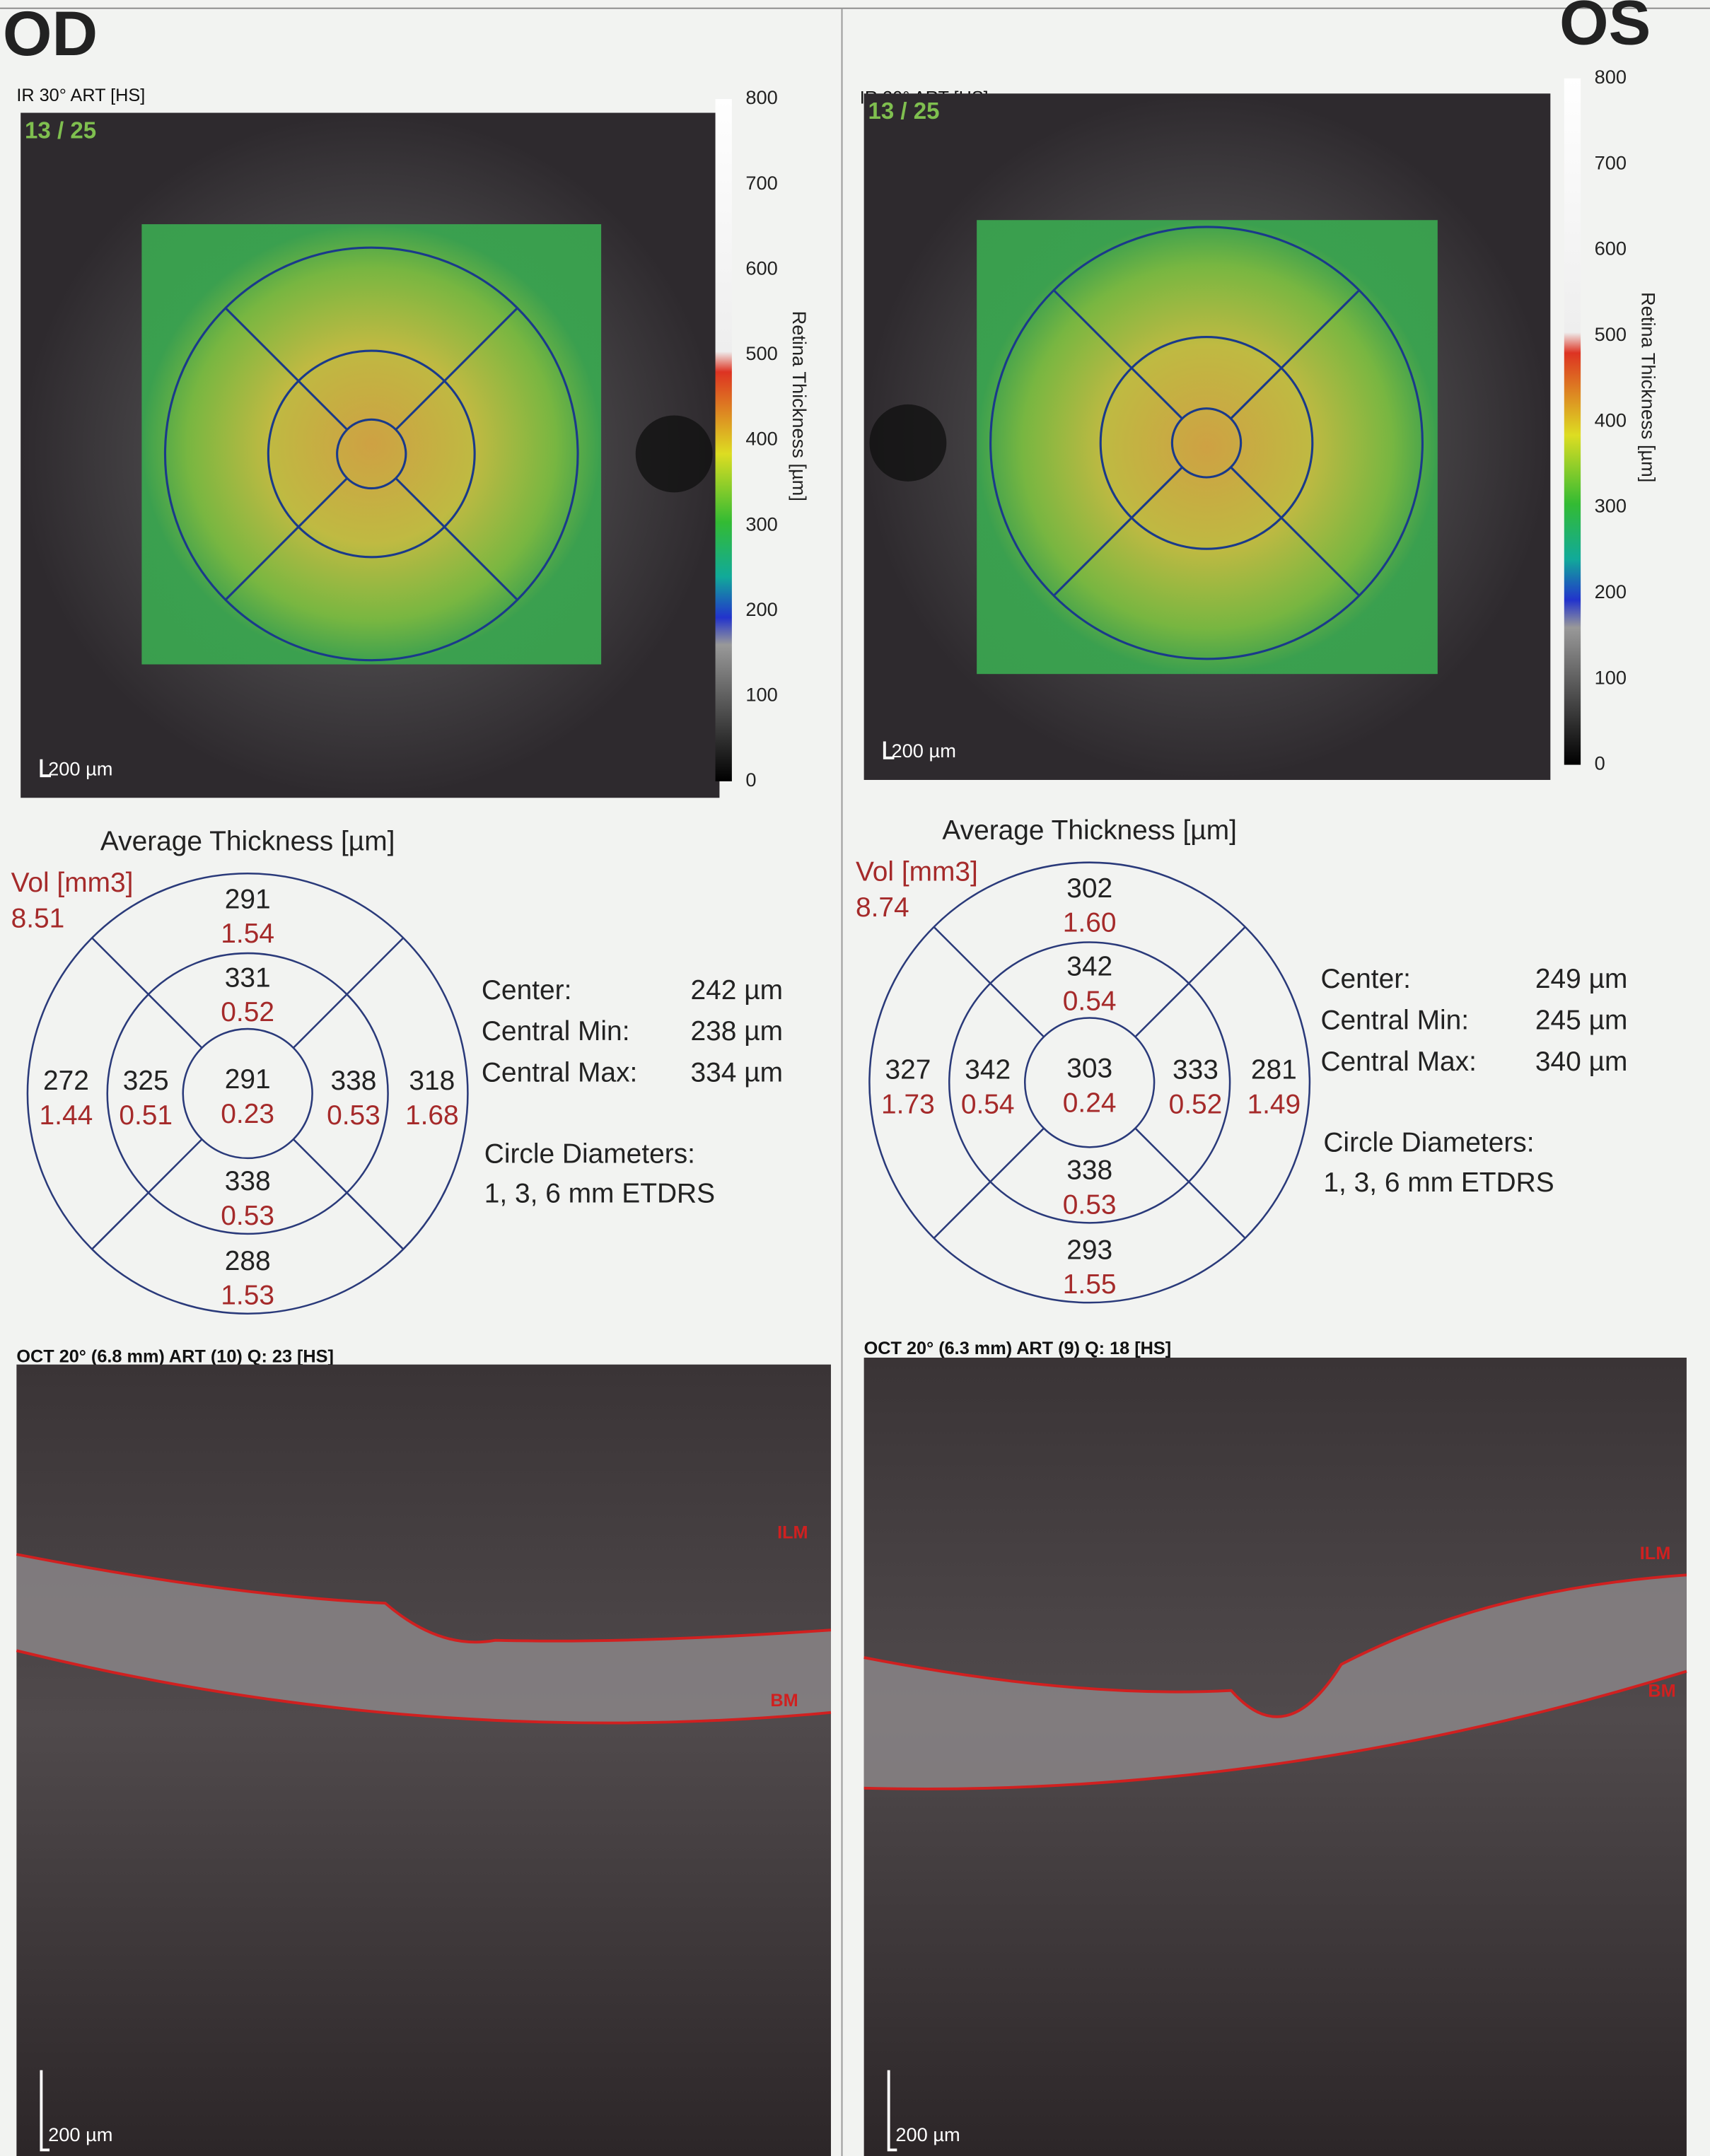 The width and height of the screenshot is (1710, 2156). Describe the element at coordinates (50, 34) in the screenshot. I see `eye-label: OD` at that location.